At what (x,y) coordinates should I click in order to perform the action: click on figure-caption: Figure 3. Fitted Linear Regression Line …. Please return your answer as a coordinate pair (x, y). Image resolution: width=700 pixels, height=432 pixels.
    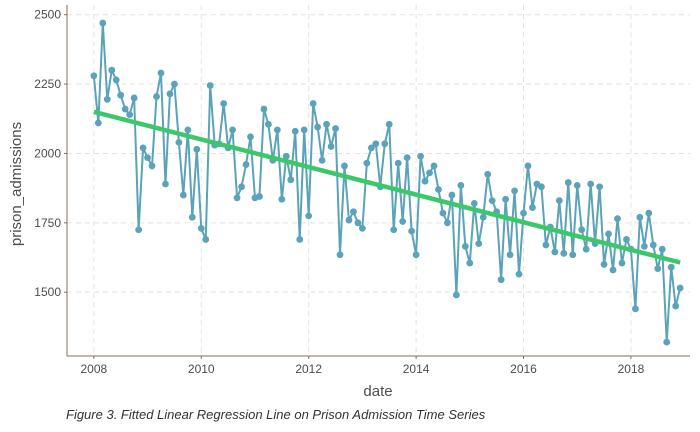
    Looking at the image, I should click on (276, 414).